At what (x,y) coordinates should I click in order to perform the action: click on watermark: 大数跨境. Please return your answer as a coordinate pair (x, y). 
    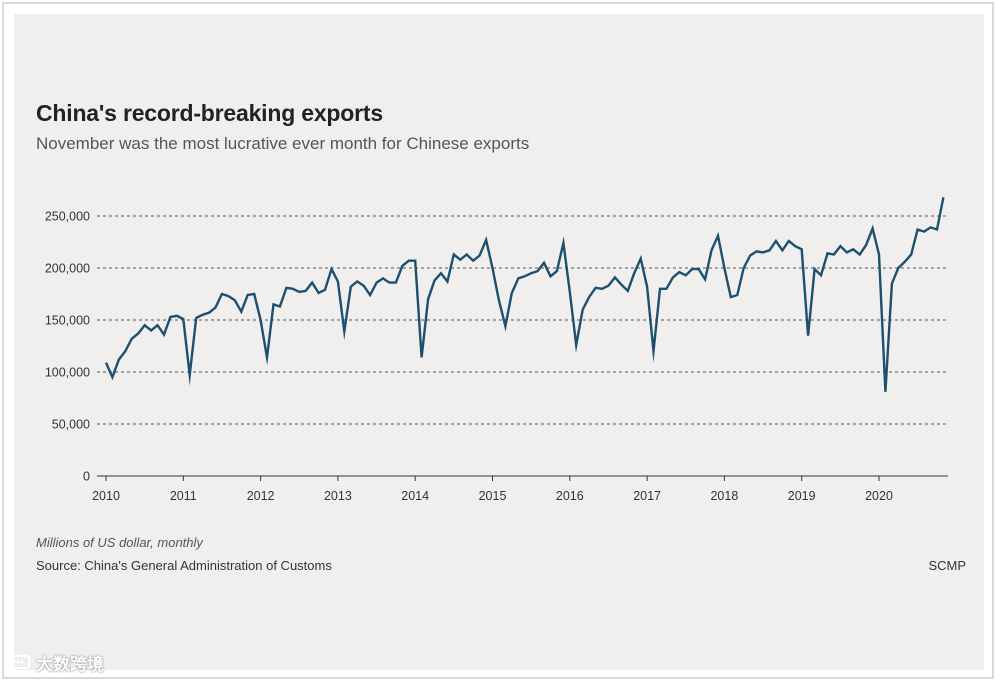
    Looking at the image, I should click on (55, 662).